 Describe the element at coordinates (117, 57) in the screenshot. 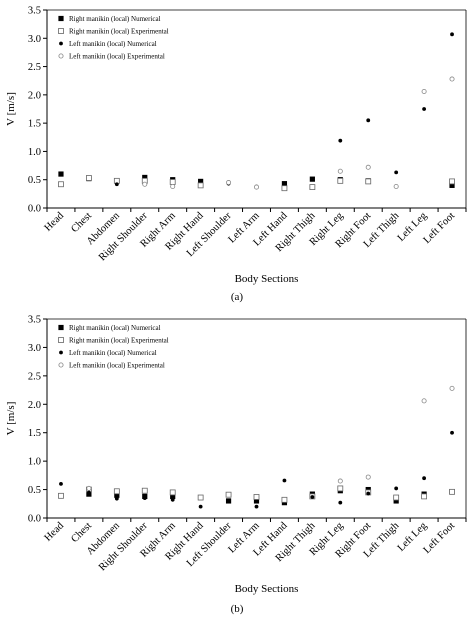

I see `legend-entry: Left manikin (local) Experimental` at that location.